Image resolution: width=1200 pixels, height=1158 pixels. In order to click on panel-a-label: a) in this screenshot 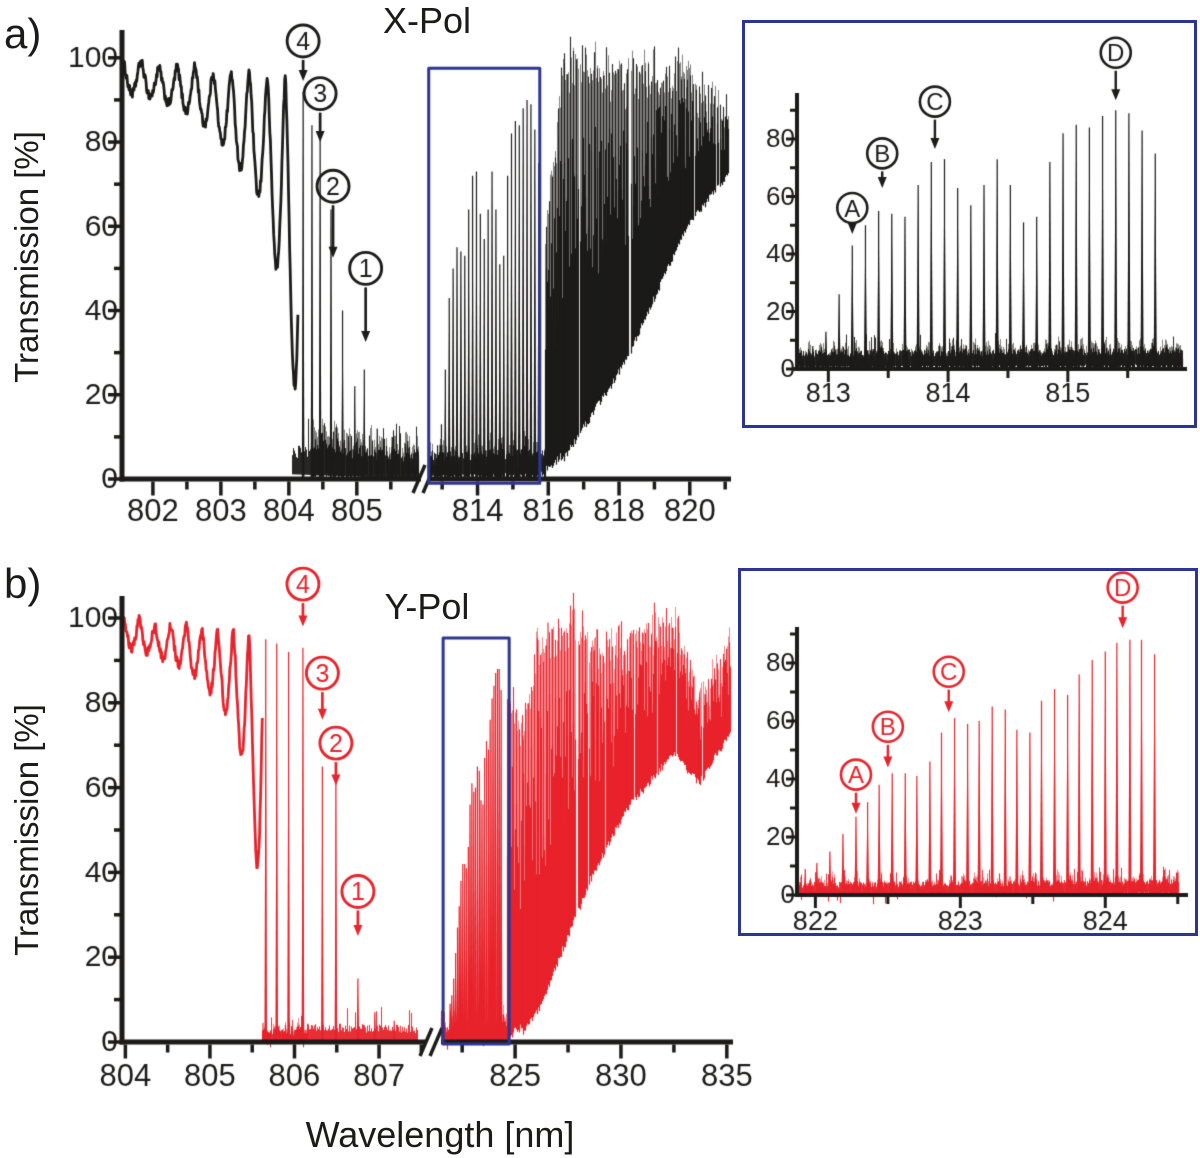, I will do `click(23, 33)`.